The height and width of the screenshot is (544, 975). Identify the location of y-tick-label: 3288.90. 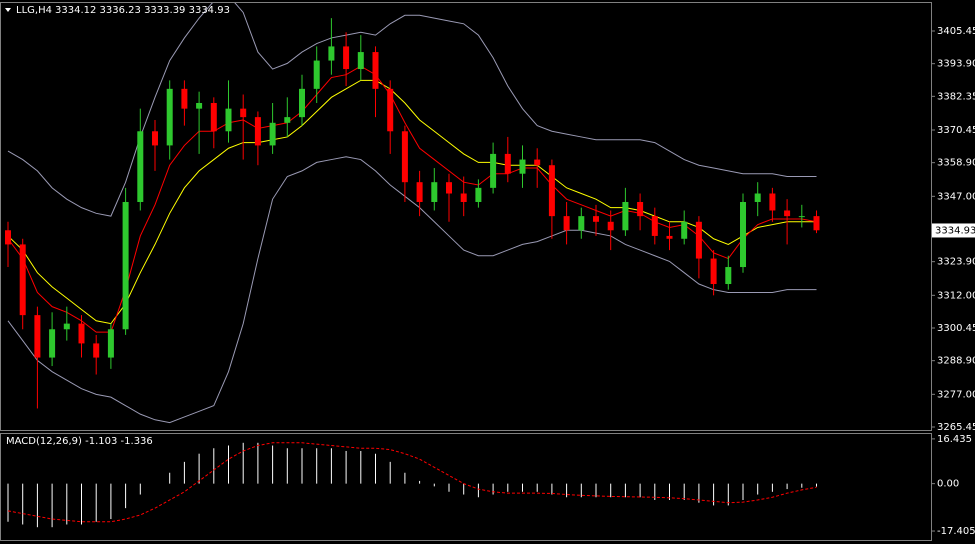
(956, 361).